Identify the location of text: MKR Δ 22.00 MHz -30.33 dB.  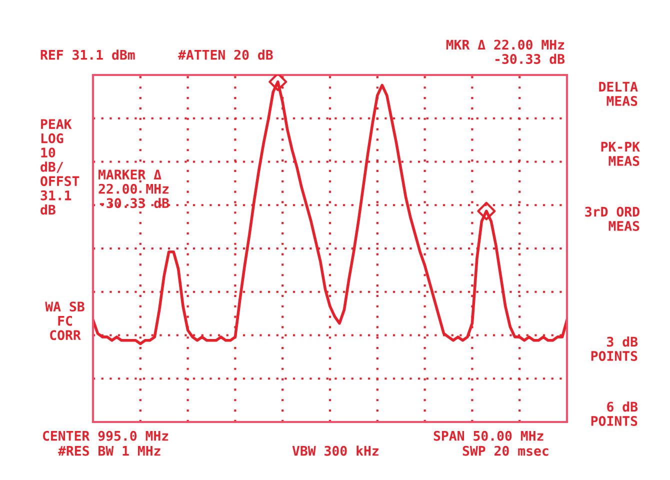
(505, 52).